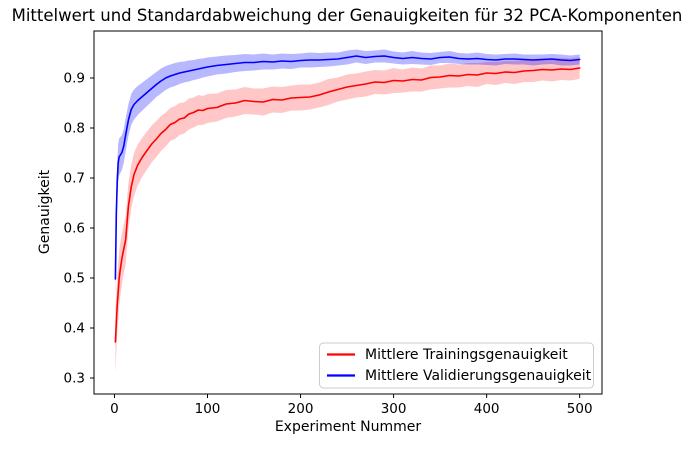  I want to click on y-tick-label: 0.5, so click(74, 279).